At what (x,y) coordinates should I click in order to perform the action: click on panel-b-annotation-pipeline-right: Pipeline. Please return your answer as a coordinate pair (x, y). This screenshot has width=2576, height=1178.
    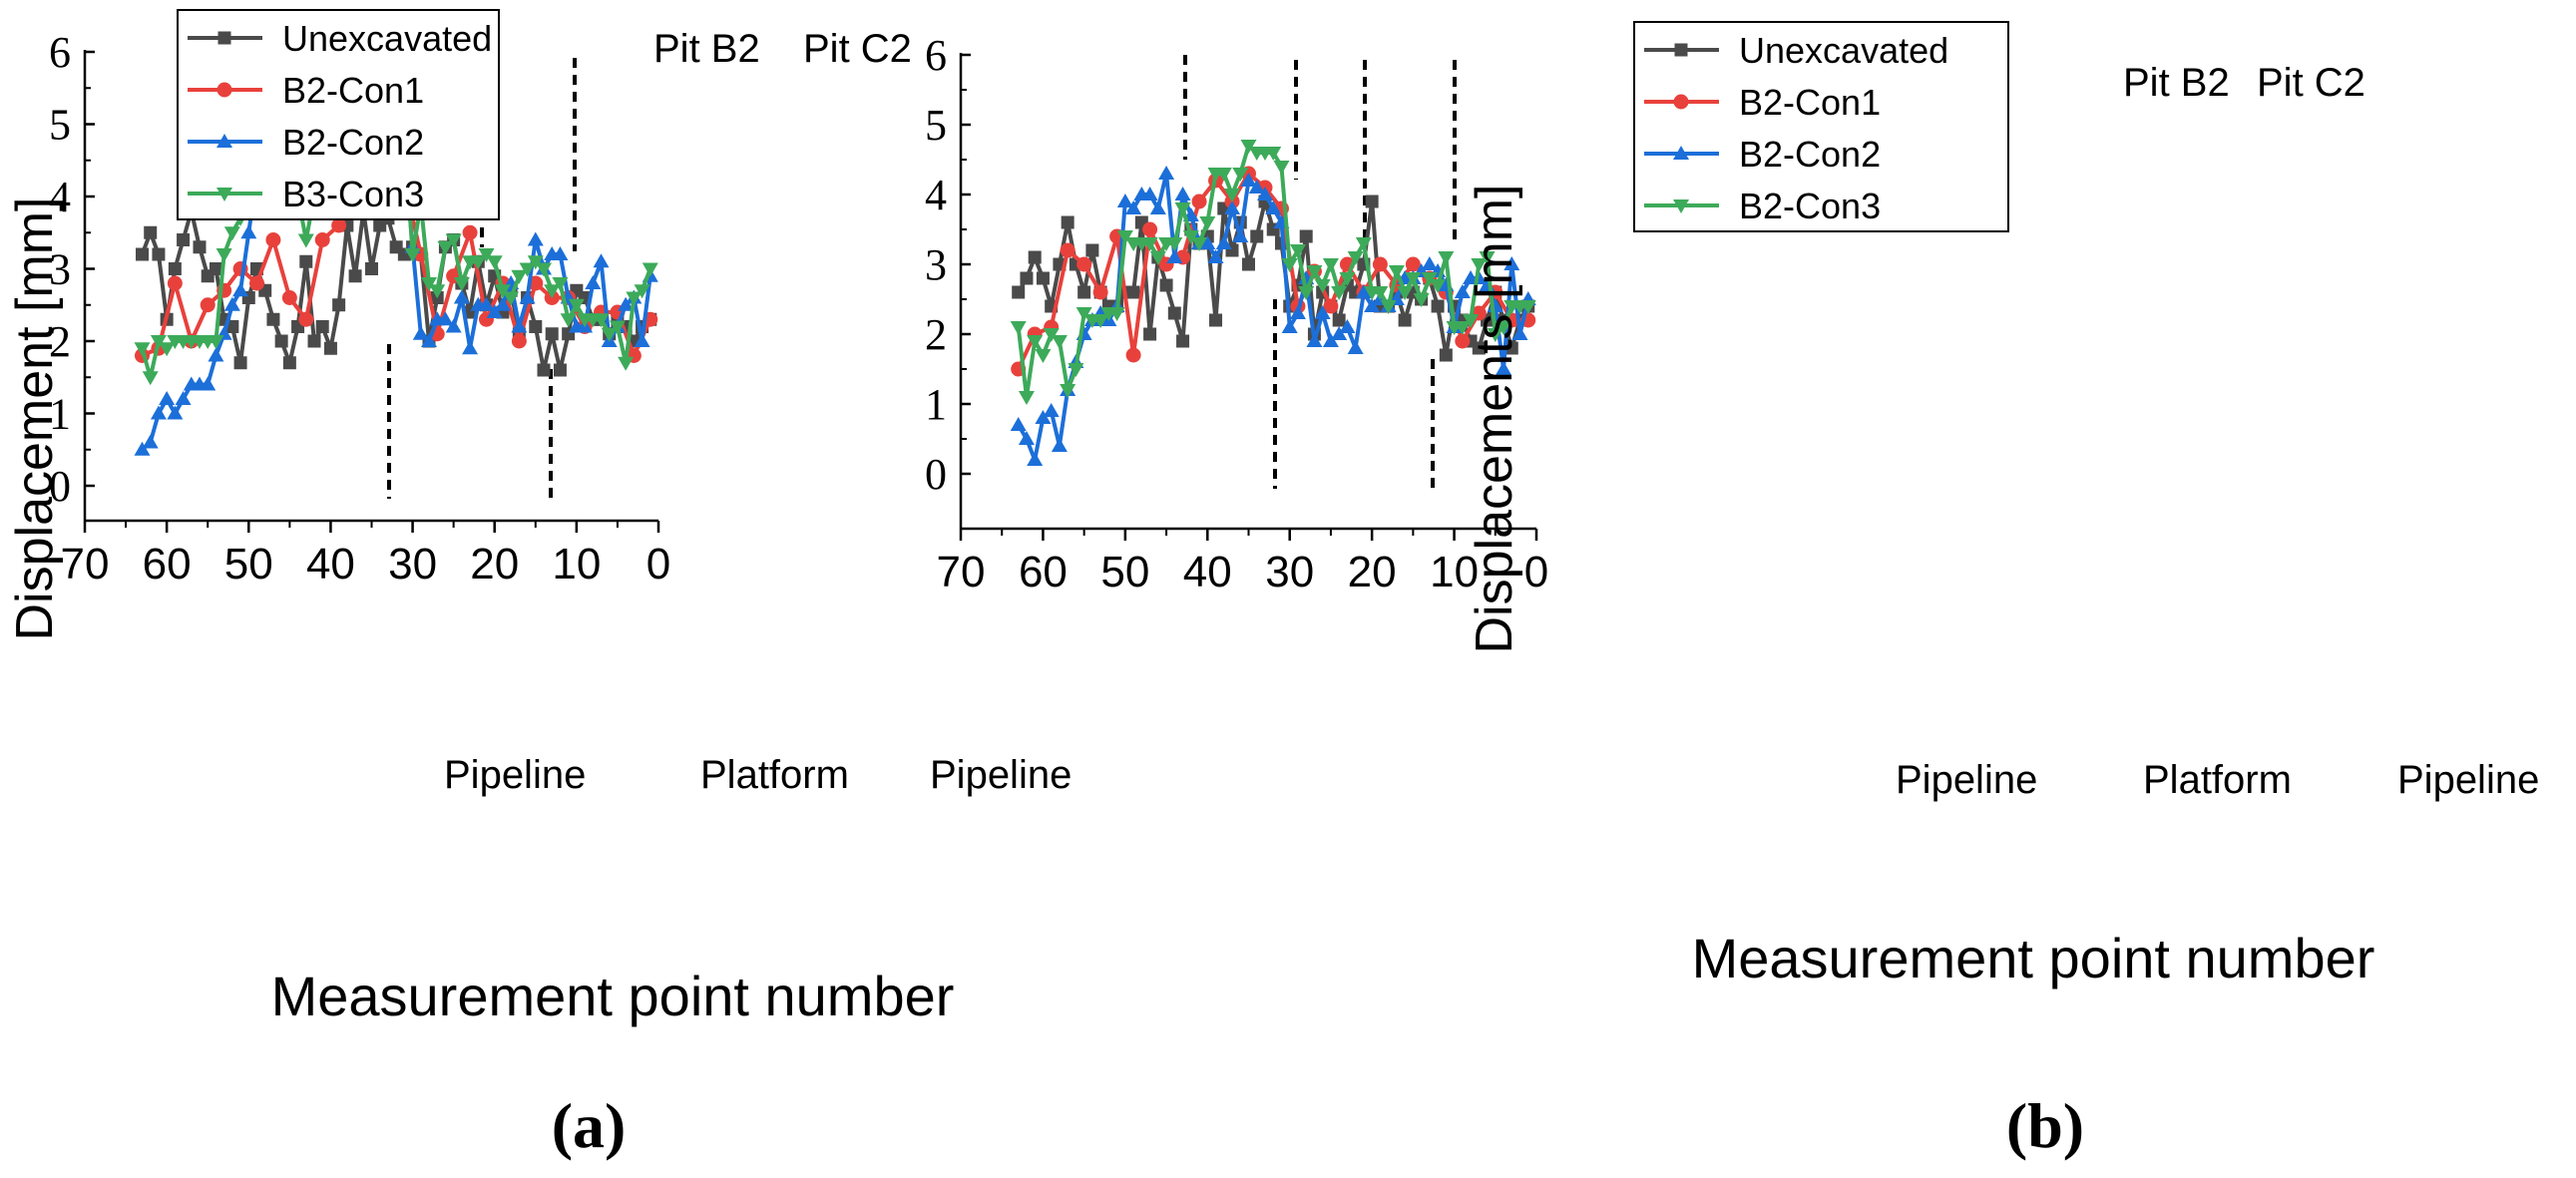
    Looking at the image, I should click on (2468, 780).